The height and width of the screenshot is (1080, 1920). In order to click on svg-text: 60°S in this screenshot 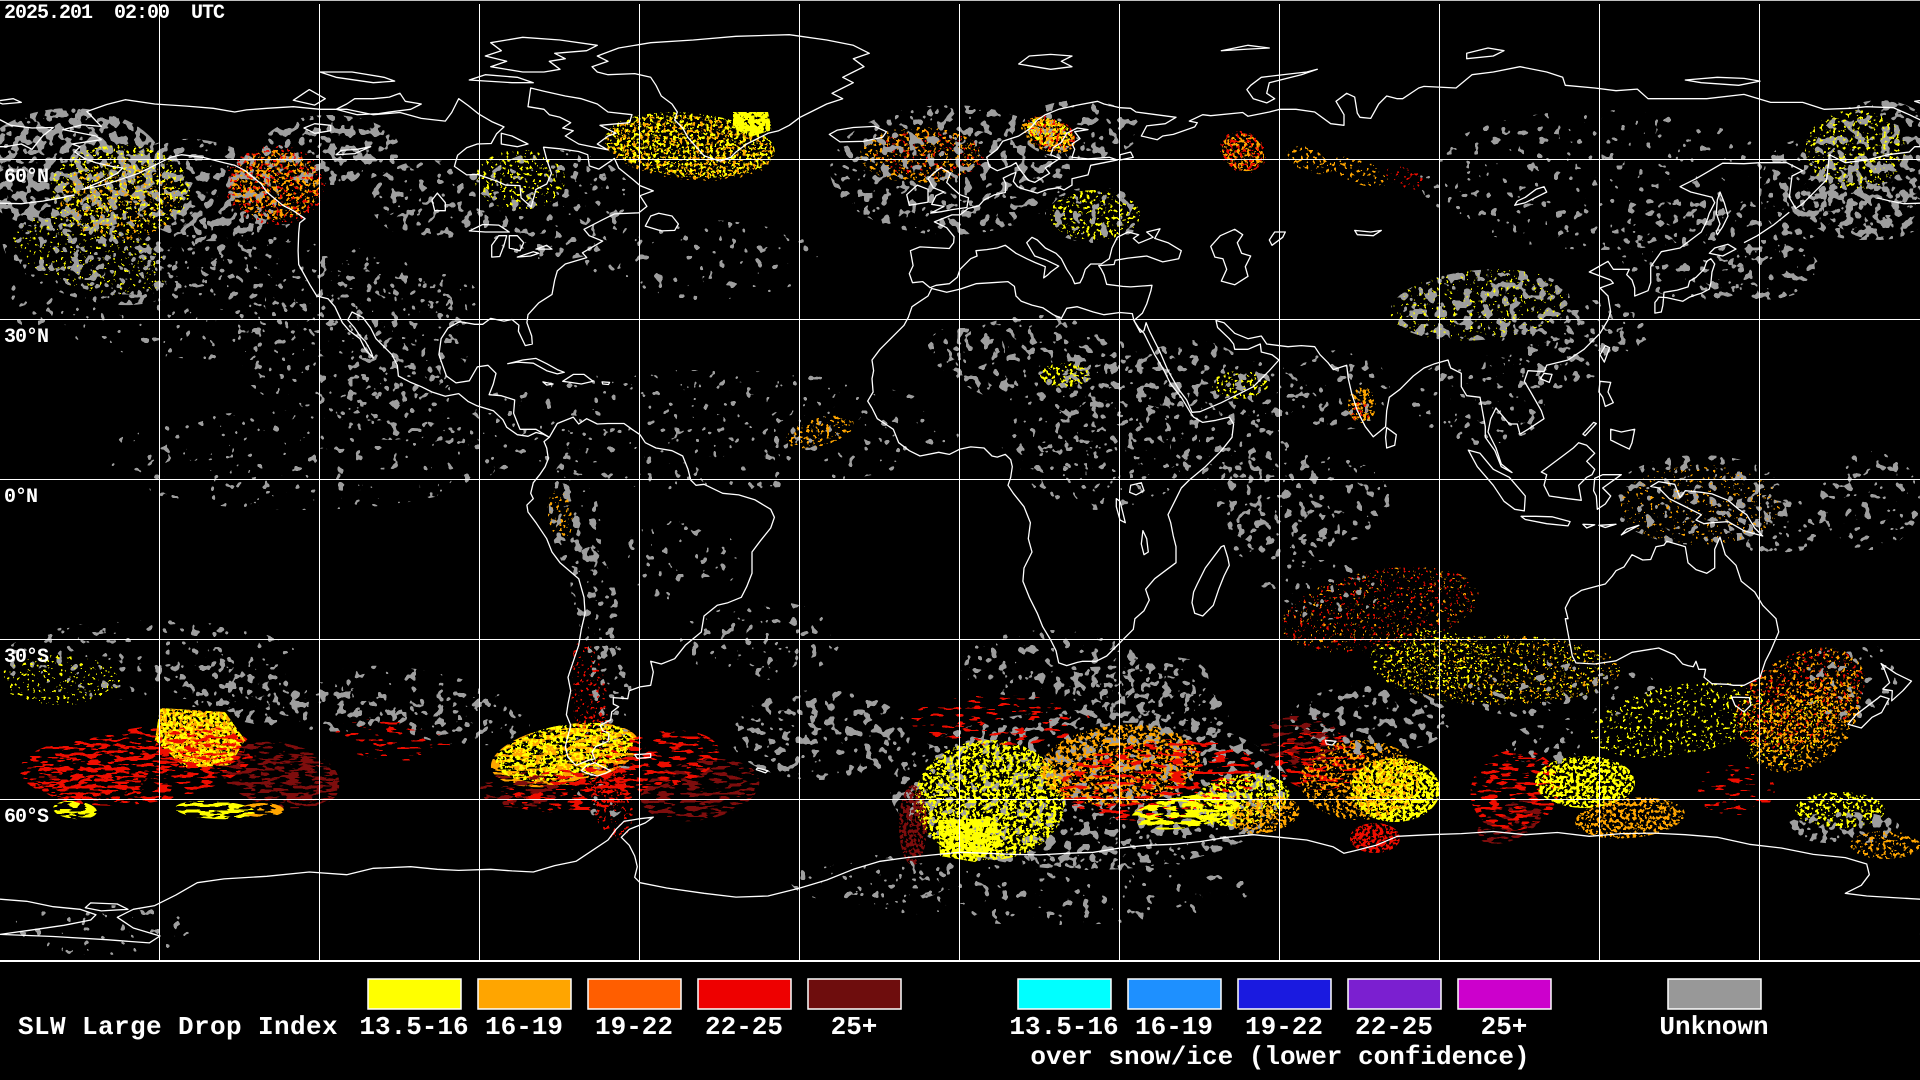, I will do `click(26, 817)`.